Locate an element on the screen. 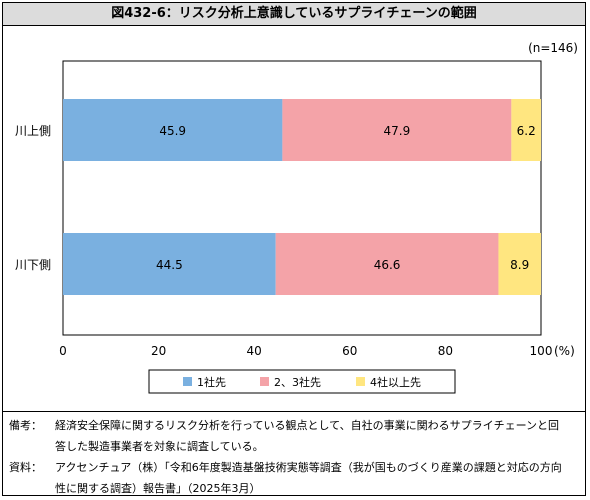 The width and height of the screenshot is (590, 500). legend-label: 4社以上先 is located at coordinates (395, 382).